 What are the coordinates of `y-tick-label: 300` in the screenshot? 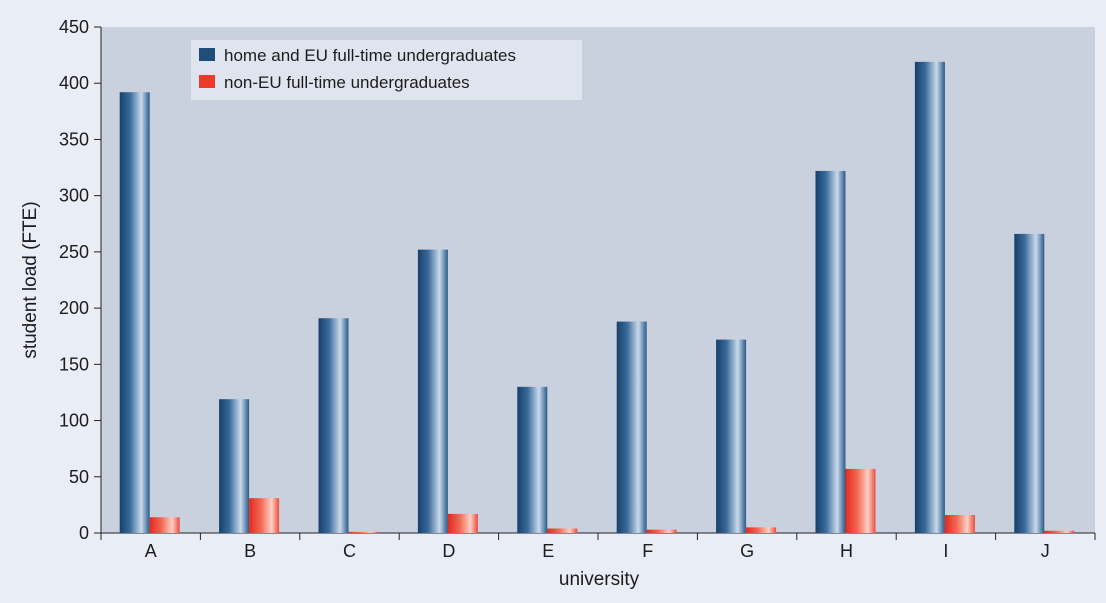 It's located at (74, 196).